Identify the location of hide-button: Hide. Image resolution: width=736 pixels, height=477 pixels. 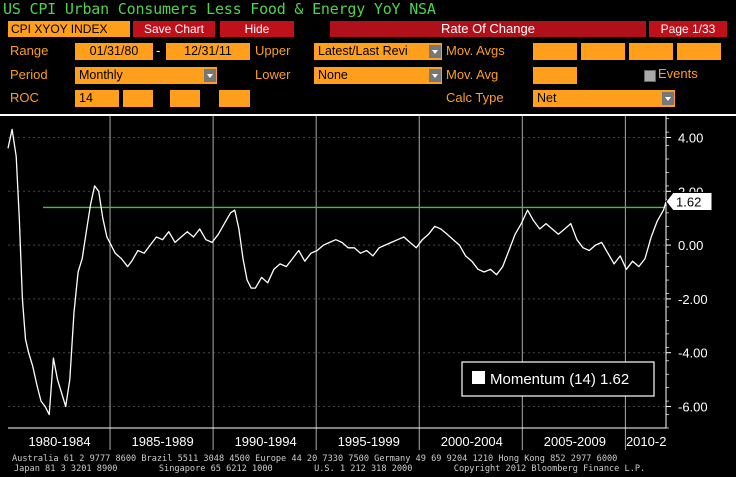
(257, 29).